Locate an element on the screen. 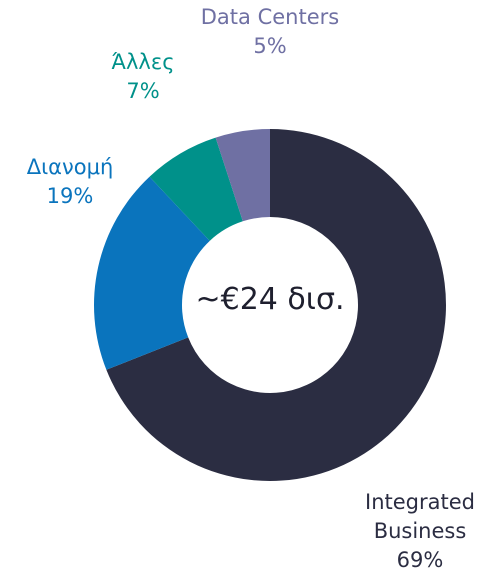 The image size is (492, 579). slice-label: Άλλες 7% is located at coordinates (143, 77).